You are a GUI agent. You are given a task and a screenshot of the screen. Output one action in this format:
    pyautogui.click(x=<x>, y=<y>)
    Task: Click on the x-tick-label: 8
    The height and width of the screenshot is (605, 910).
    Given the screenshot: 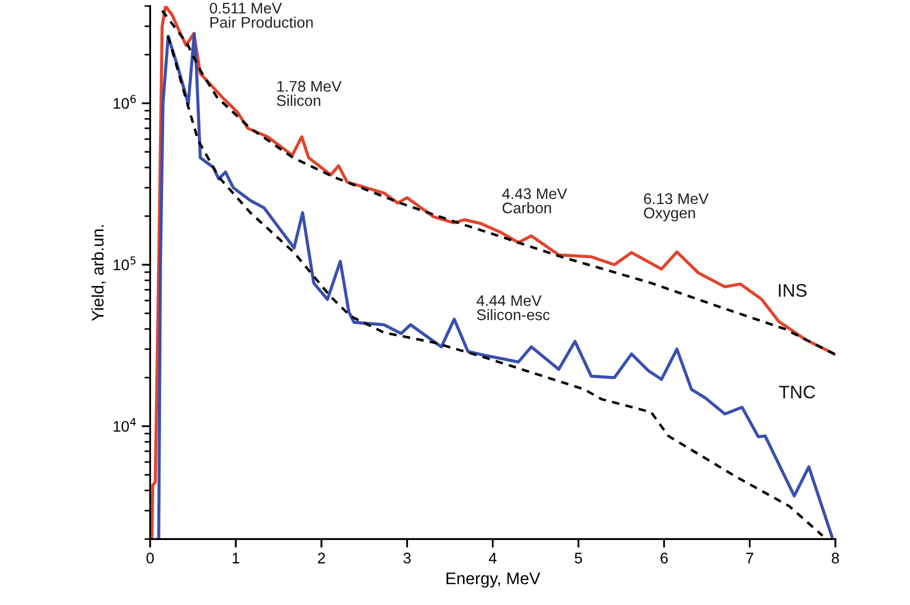 What is the action you would take?
    pyautogui.click(x=835, y=558)
    